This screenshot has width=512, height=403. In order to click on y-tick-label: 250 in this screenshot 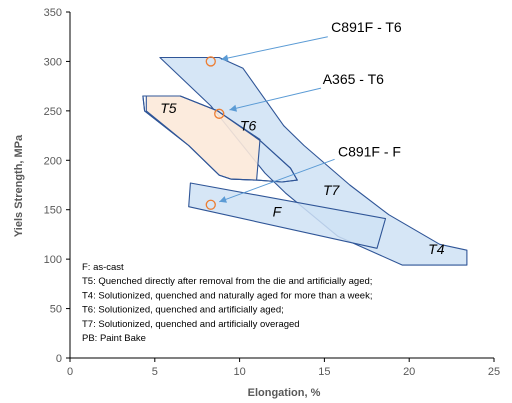, I will do `click(53, 112)`.